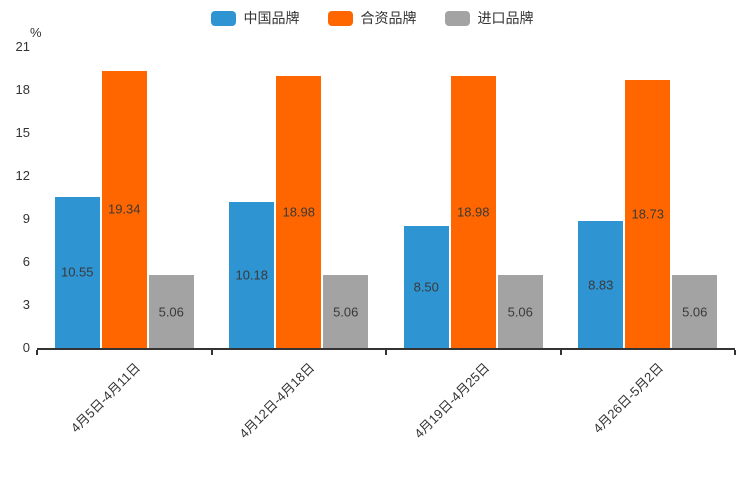 This screenshot has width=744, height=496. What do you see at coordinates (26, 304) in the screenshot?
I see `y-axis-tick-label: 3` at bounding box center [26, 304].